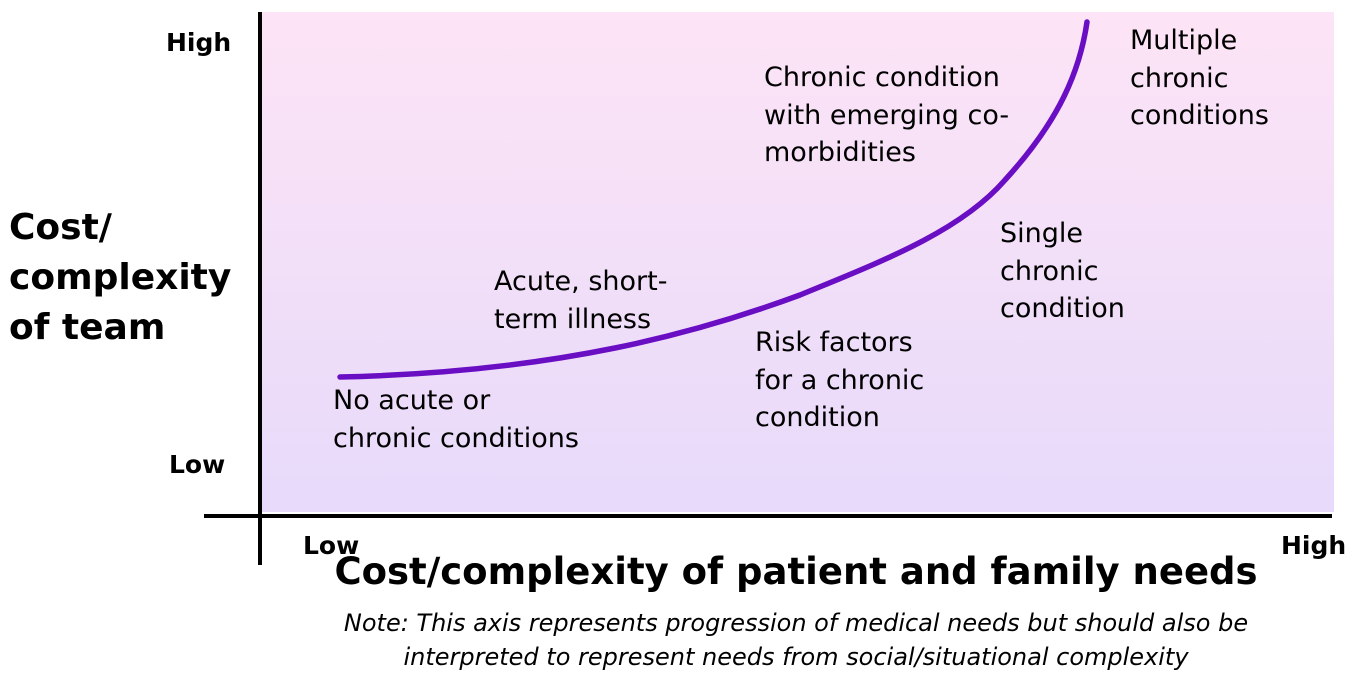 The width and height of the screenshot is (1361, 681). I want to click on stage-label-line: morbidities, so click(840, 152).